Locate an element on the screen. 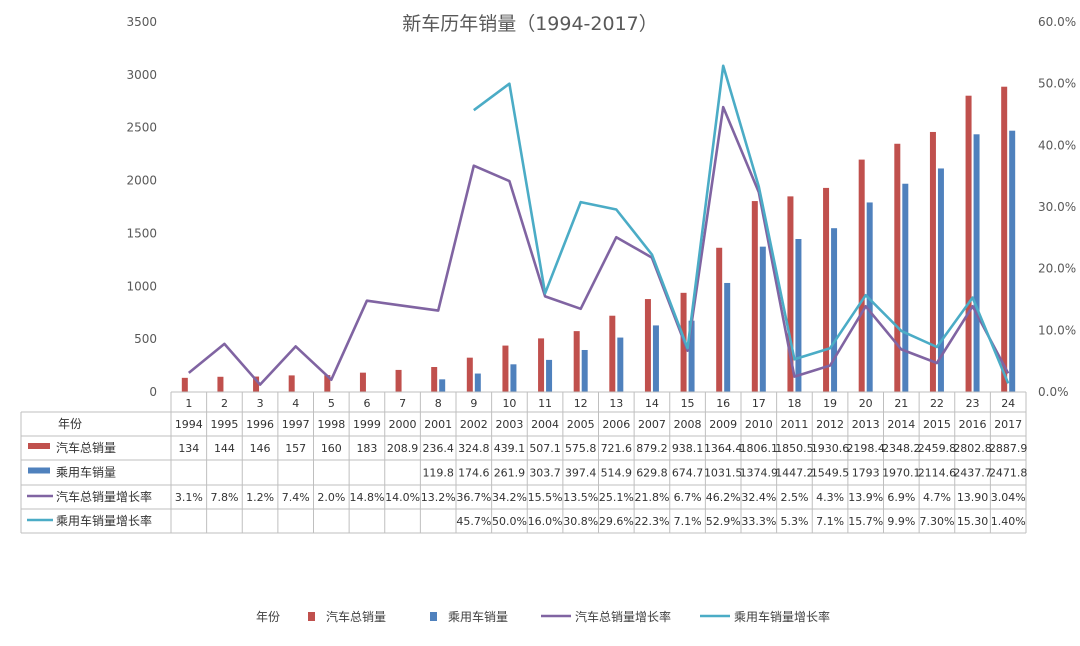 Image resolution: width=1080 pixels, height=646 pixels. table-cell: 507.1 is located at coordinates (545, 448).